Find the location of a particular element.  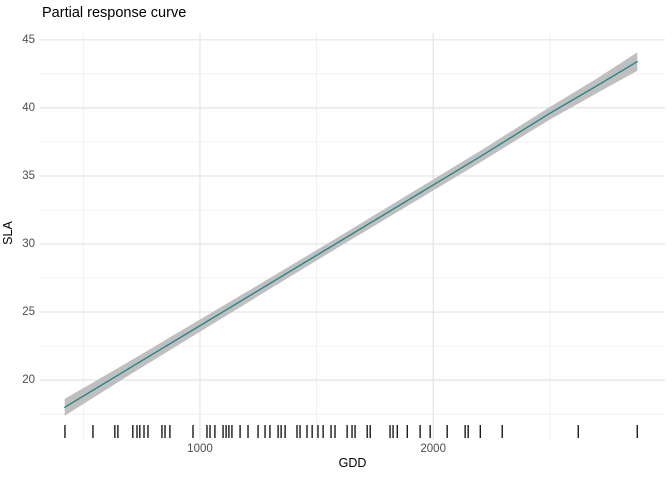

y-tick-label: 30 is located at coordinates (28, 244).